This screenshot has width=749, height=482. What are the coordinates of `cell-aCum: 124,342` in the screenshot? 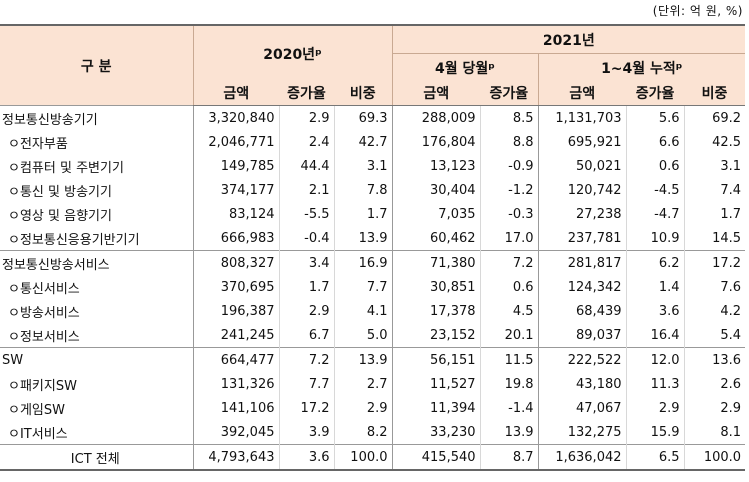 It's located at (582, 287).